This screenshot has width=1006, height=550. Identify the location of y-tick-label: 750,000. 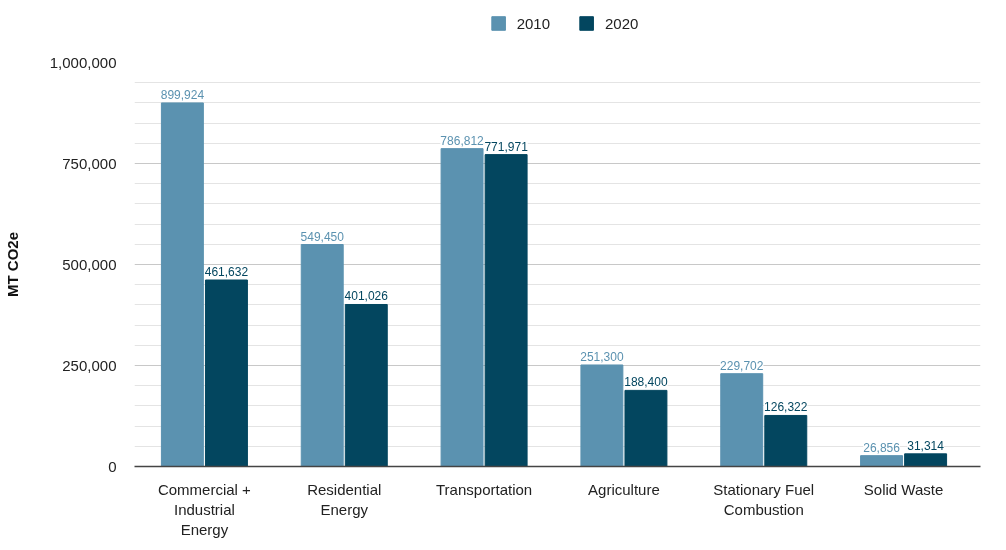
(89, 163).